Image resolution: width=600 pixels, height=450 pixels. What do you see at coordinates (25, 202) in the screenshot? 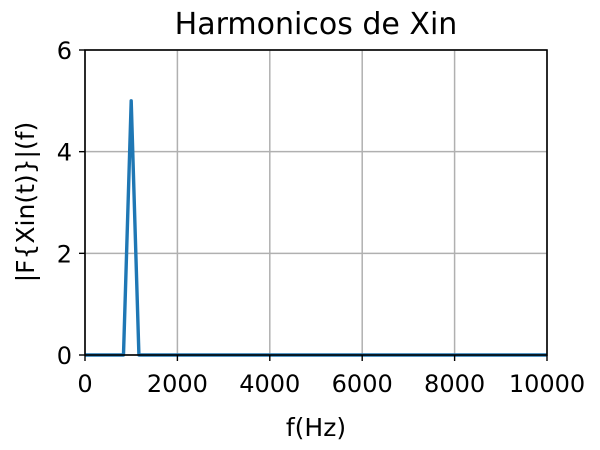
I see `y-axis-label: |F{Xin(t)}|(f)` at bounding box center [25, 202].